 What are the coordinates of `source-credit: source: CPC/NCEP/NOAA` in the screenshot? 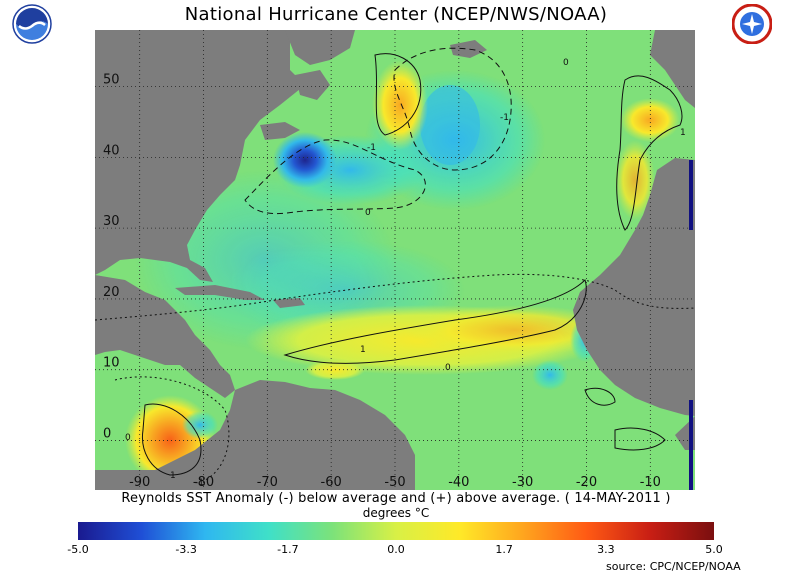 It's located at (673, 566).